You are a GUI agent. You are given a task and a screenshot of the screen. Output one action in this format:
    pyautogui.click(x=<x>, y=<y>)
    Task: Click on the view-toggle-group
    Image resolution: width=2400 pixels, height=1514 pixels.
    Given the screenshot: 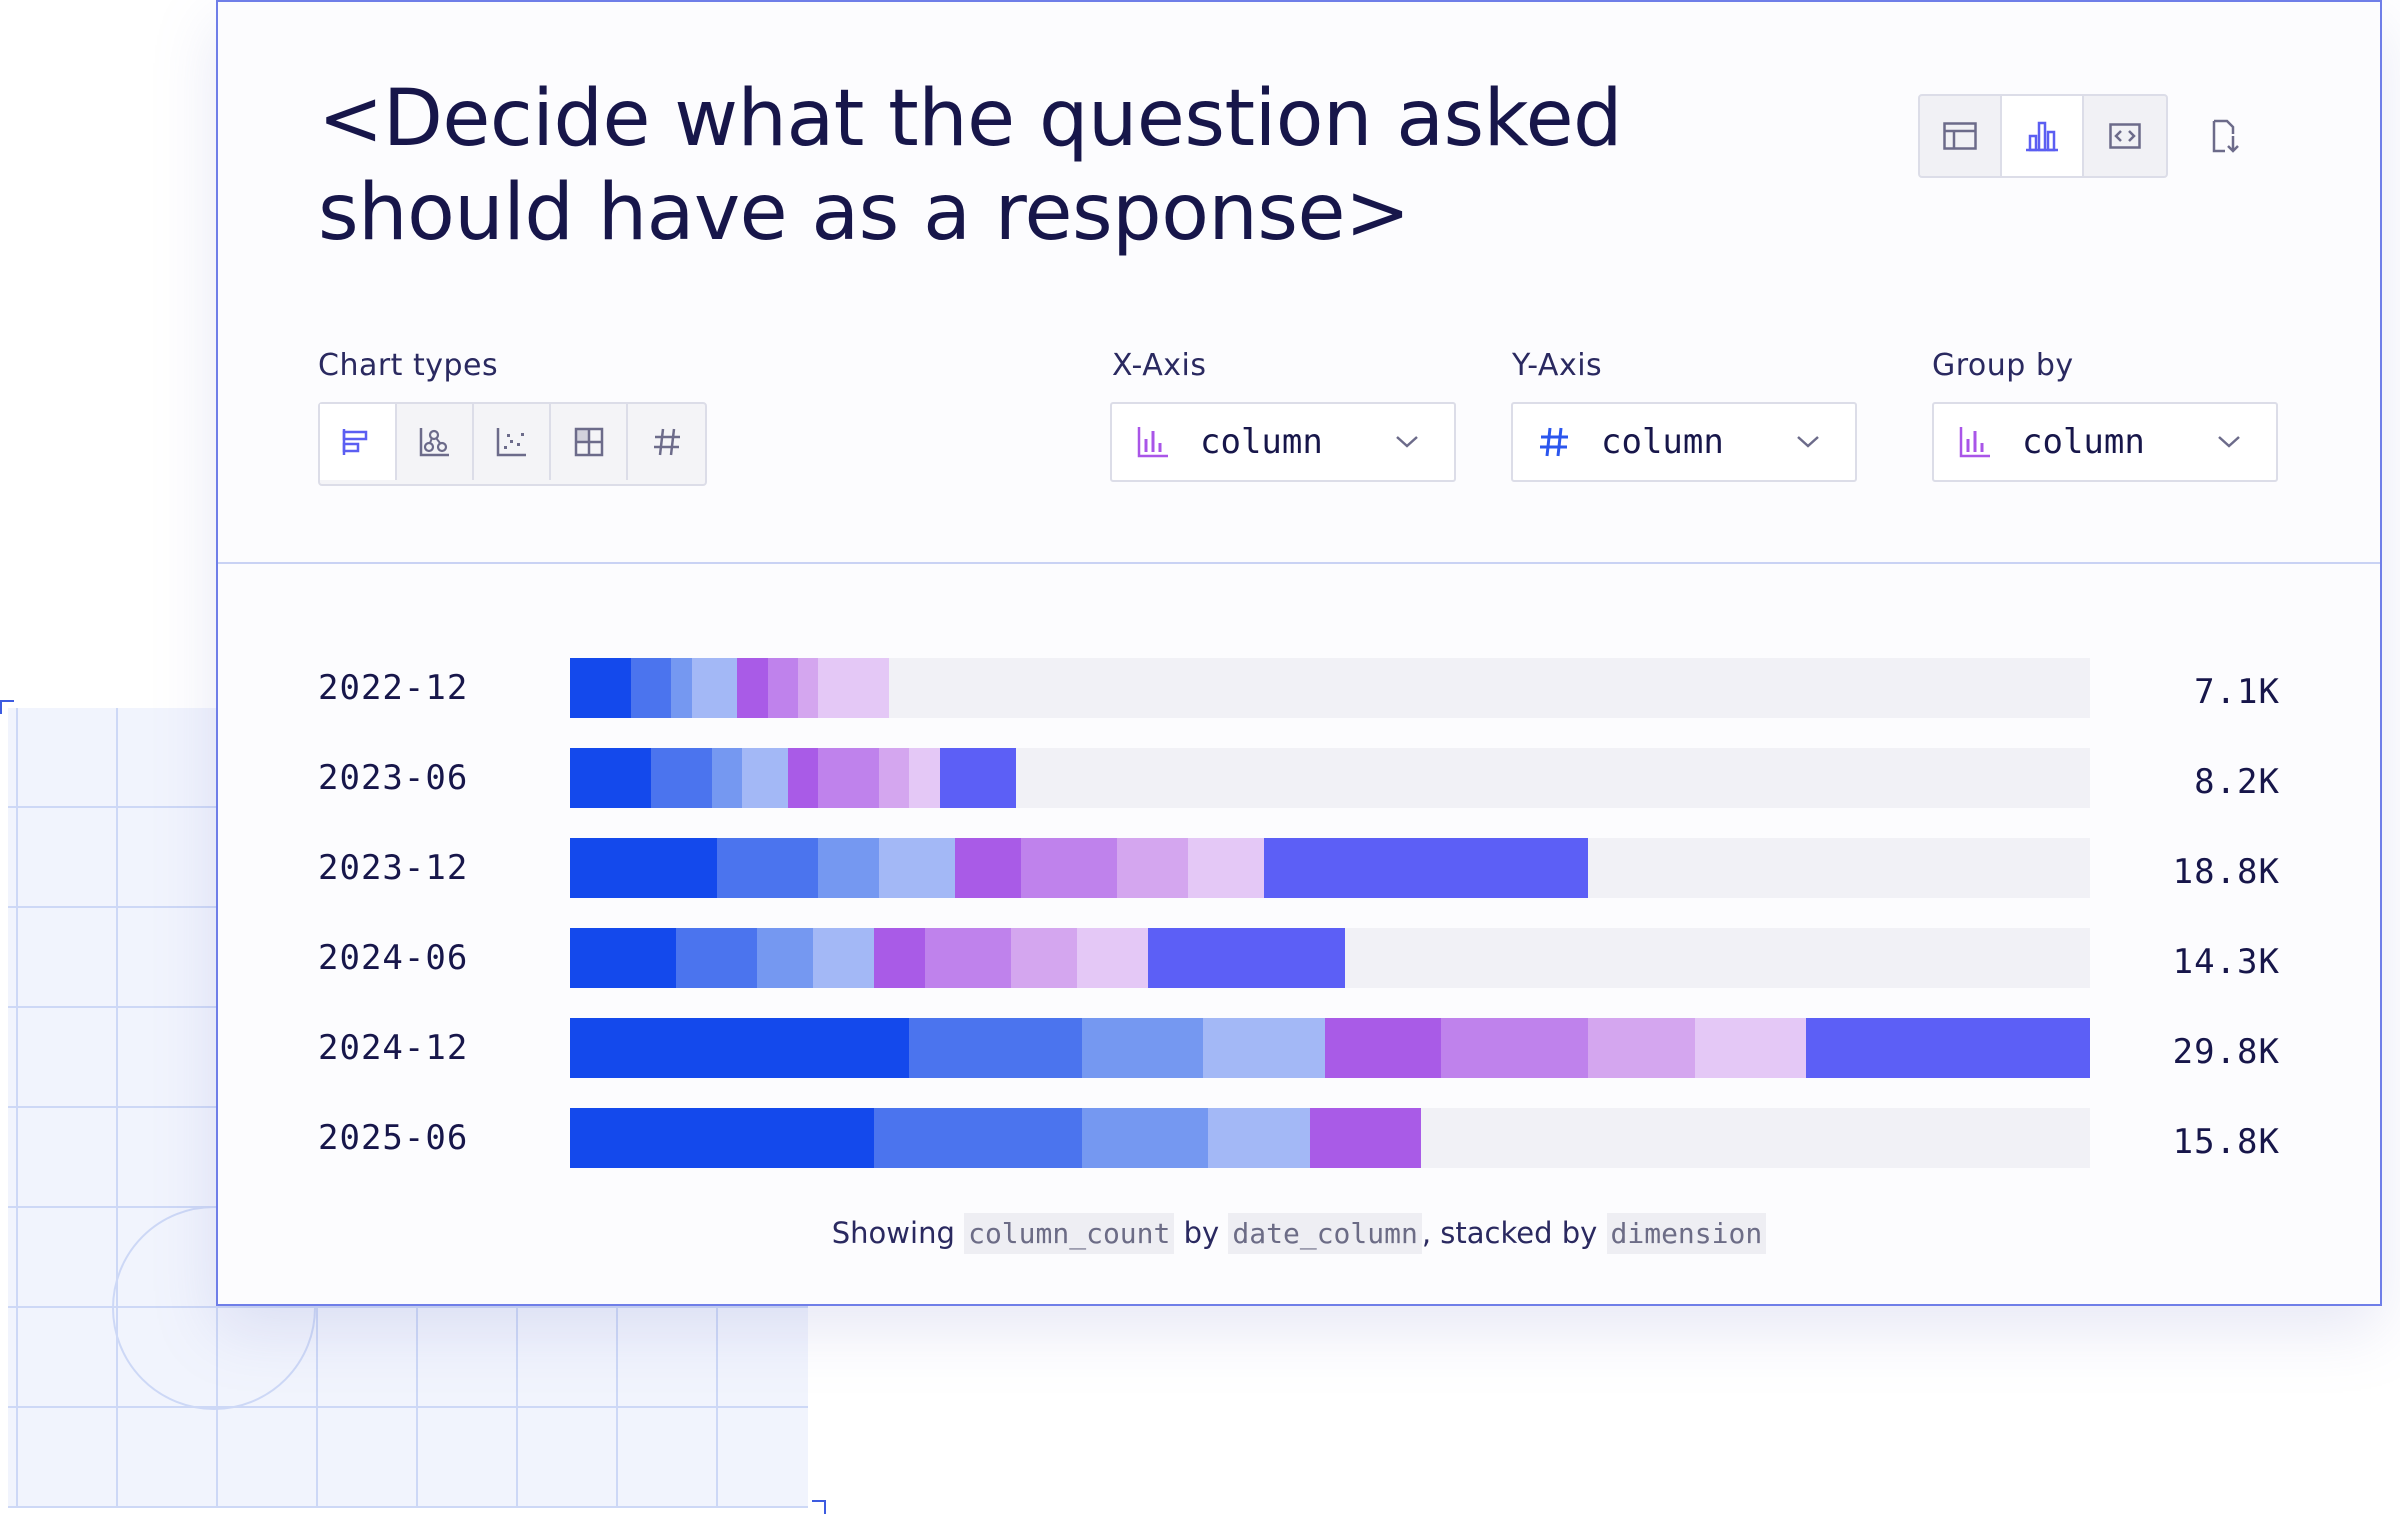 What is the action you would take?
    pyautogui.click(x=2043, y=136)
    